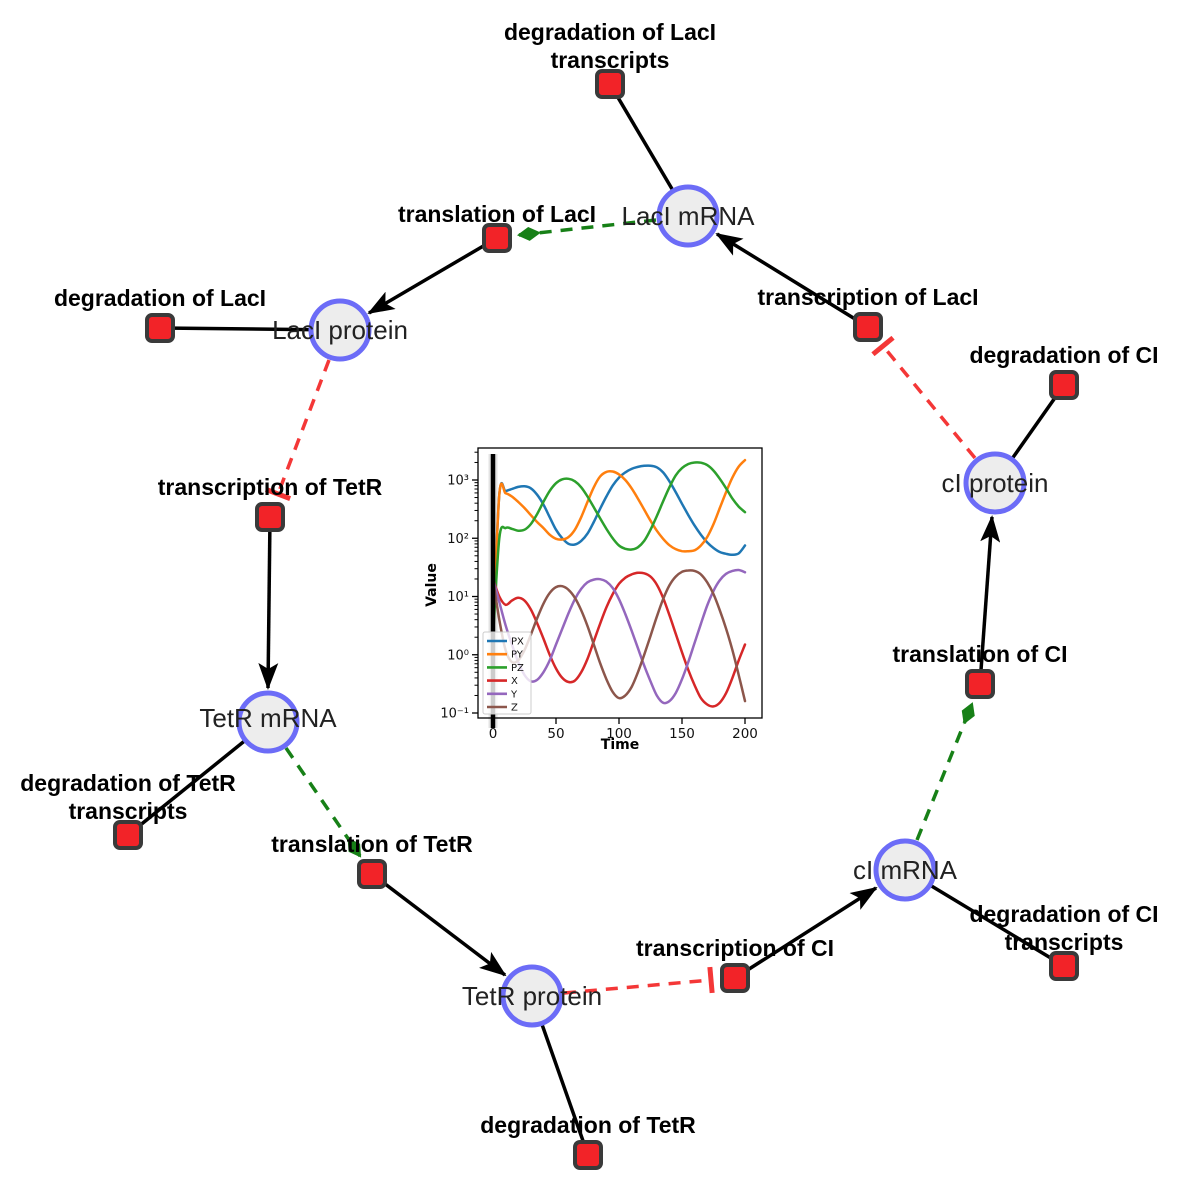 The height and width of the screenshot is (1200, 1189). Describe the element at coordinates (639, 980) in the screenshot. I see `edge-tetr-protein-to-transcription-ci` at that location.